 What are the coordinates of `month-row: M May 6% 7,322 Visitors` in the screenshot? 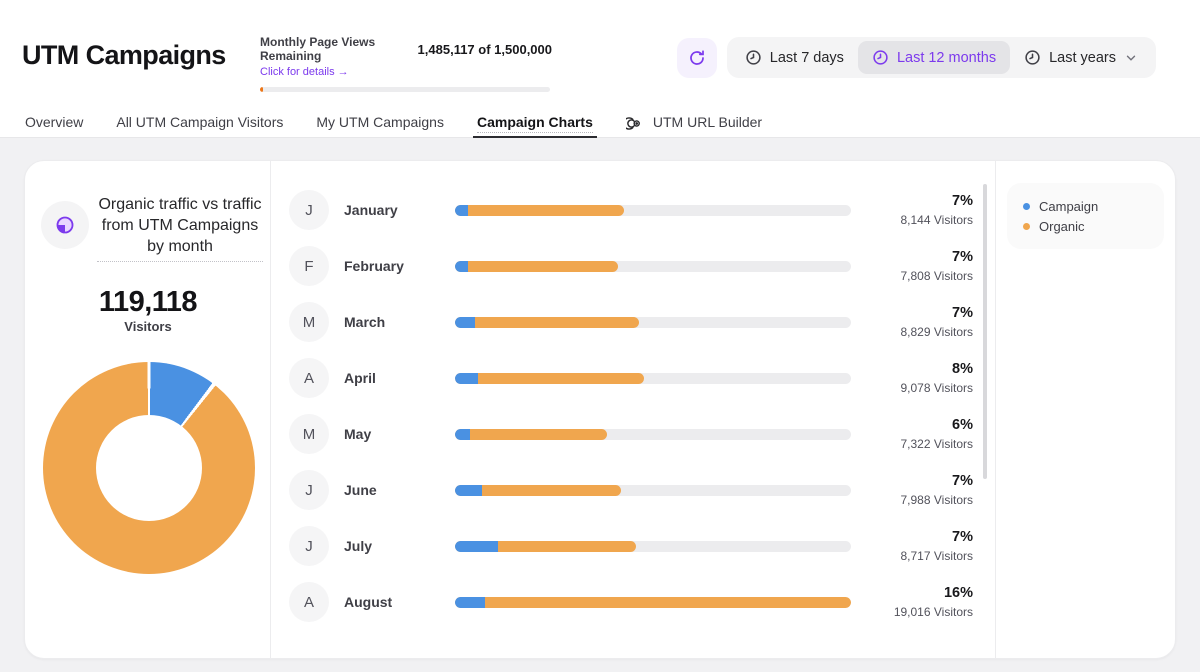 It's located at (642, 434).